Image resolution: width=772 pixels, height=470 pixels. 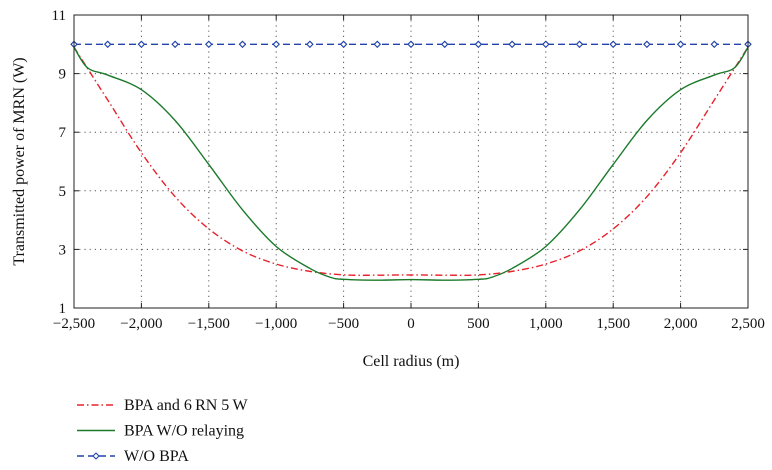 I want to click on x-tick-label: 1,000, so click(x=546, y=324).